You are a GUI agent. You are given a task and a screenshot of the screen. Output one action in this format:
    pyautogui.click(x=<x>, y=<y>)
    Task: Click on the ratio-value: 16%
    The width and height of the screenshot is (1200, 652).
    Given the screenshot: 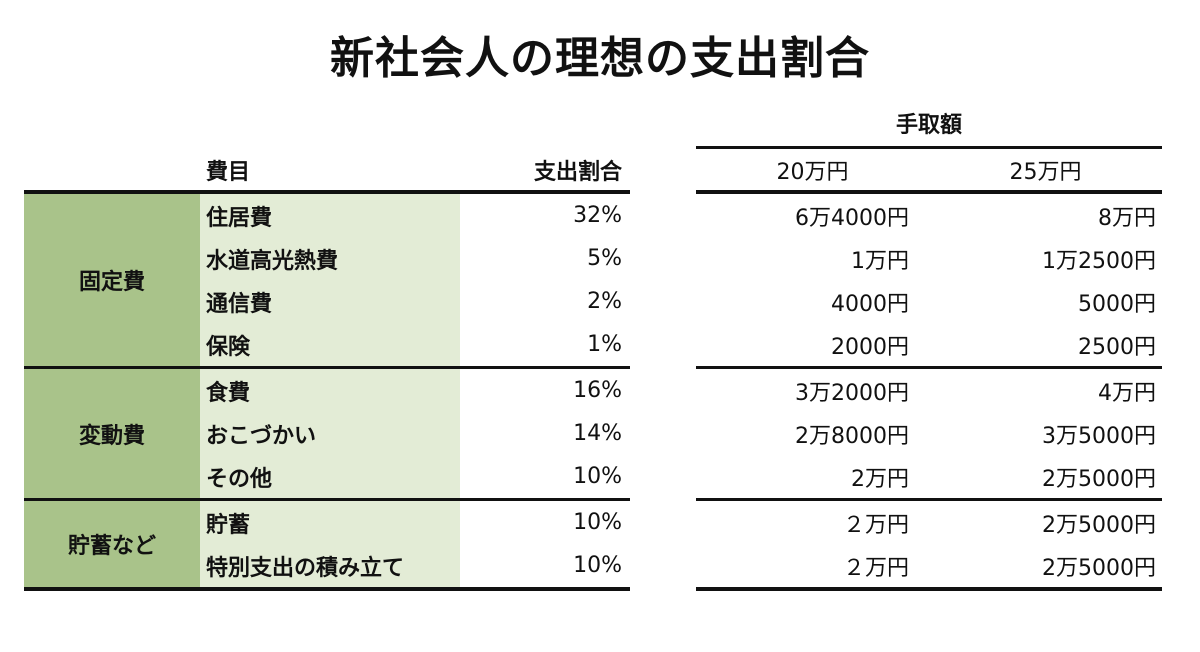 What is the action you would take?
    pyautogui.click(x=597, y=390)
    